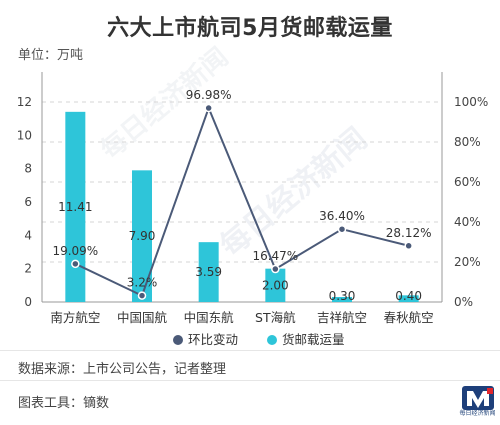 The width and height of the screenshot is (500, 425). What do you see at coordinates (467, 182) in the screenshot?
I see `y-right-tick-label: 60%` at bounding box center [467, 182].